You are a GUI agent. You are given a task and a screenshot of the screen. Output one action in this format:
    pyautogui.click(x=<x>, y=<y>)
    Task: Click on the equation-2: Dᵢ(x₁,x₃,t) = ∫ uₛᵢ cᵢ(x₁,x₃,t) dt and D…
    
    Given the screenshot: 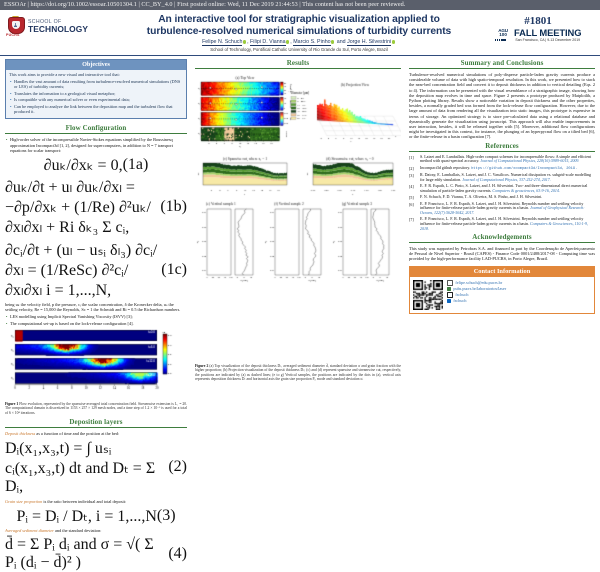 What is the action you would take?
    pyautogui.click(x=96, y=467)
    